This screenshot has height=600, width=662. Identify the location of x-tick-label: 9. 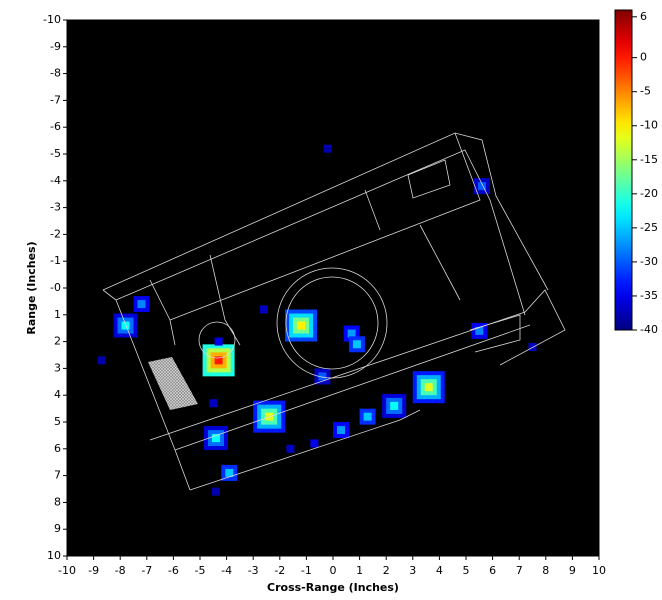
(572, 570).